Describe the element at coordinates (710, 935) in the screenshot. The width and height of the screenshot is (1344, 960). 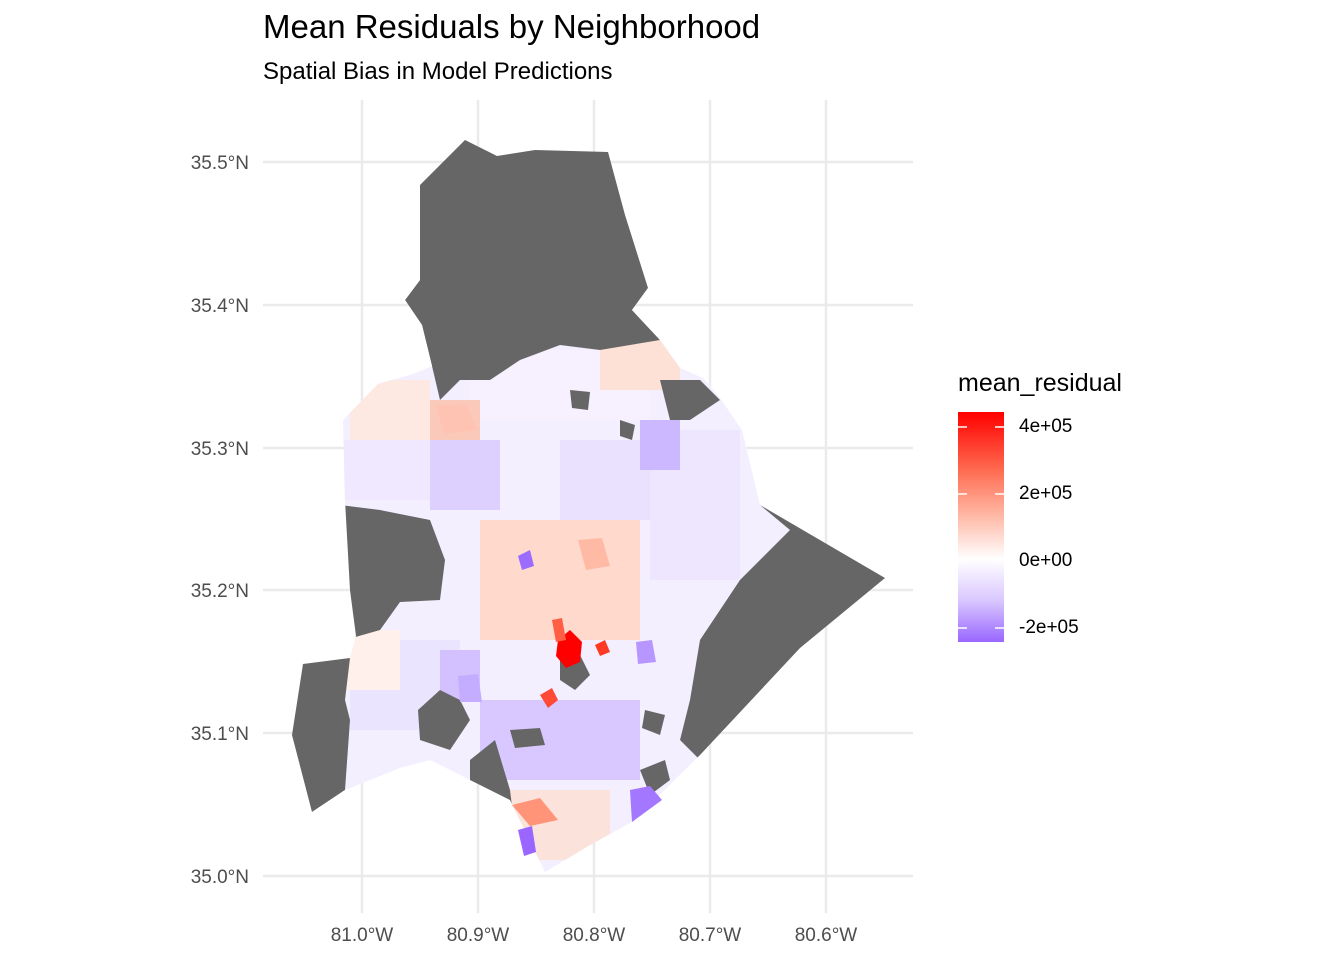
I see `x-tick-label: 80.7°W` at that location.